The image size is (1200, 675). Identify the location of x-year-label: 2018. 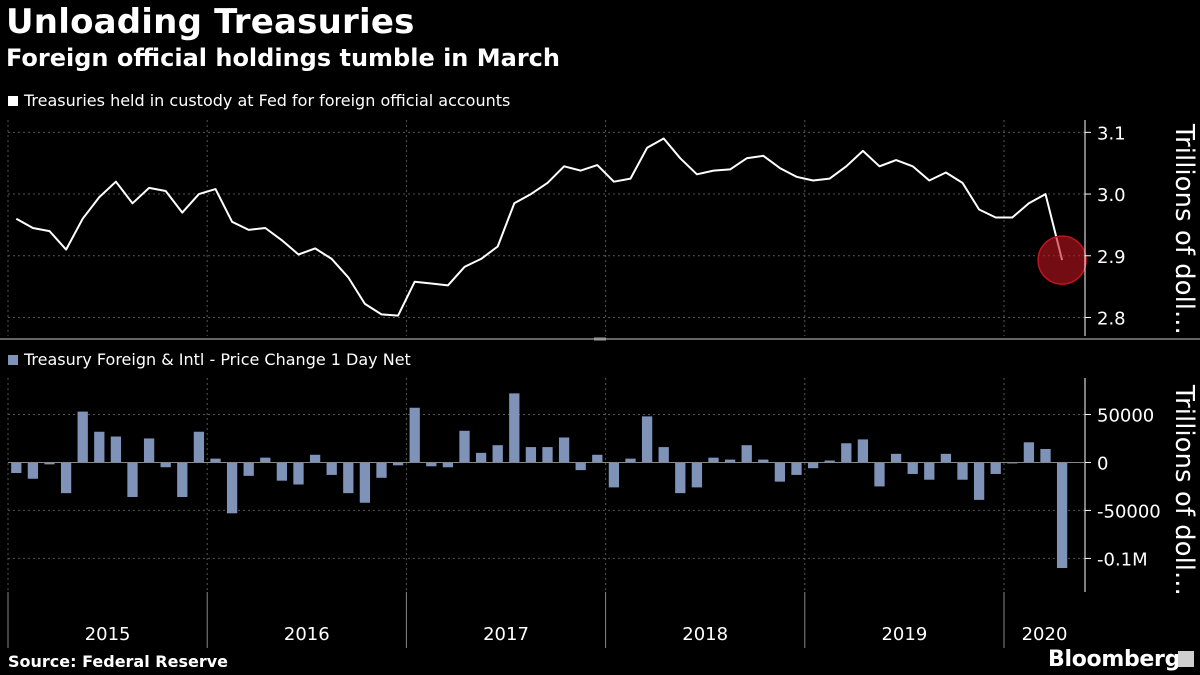
(705, 634).